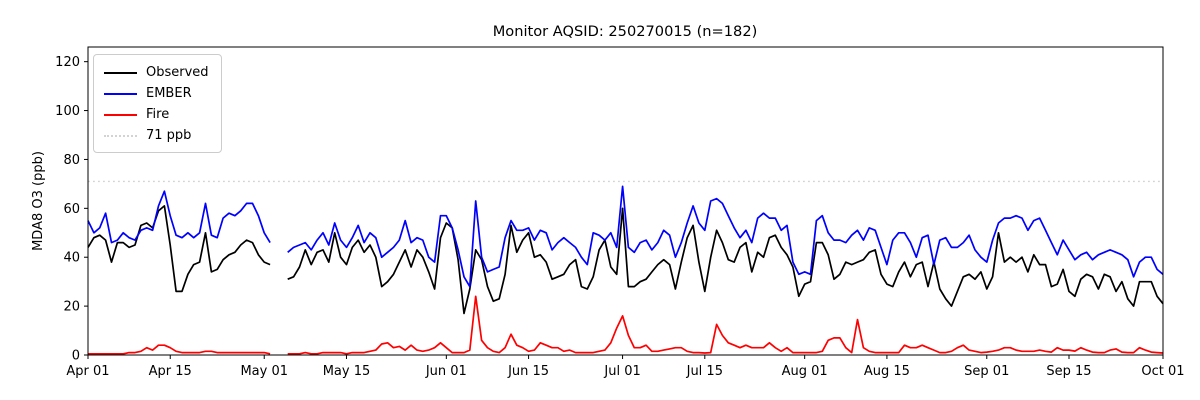  I want to click on x-tick-label: Jul 01, so click(621, 371).